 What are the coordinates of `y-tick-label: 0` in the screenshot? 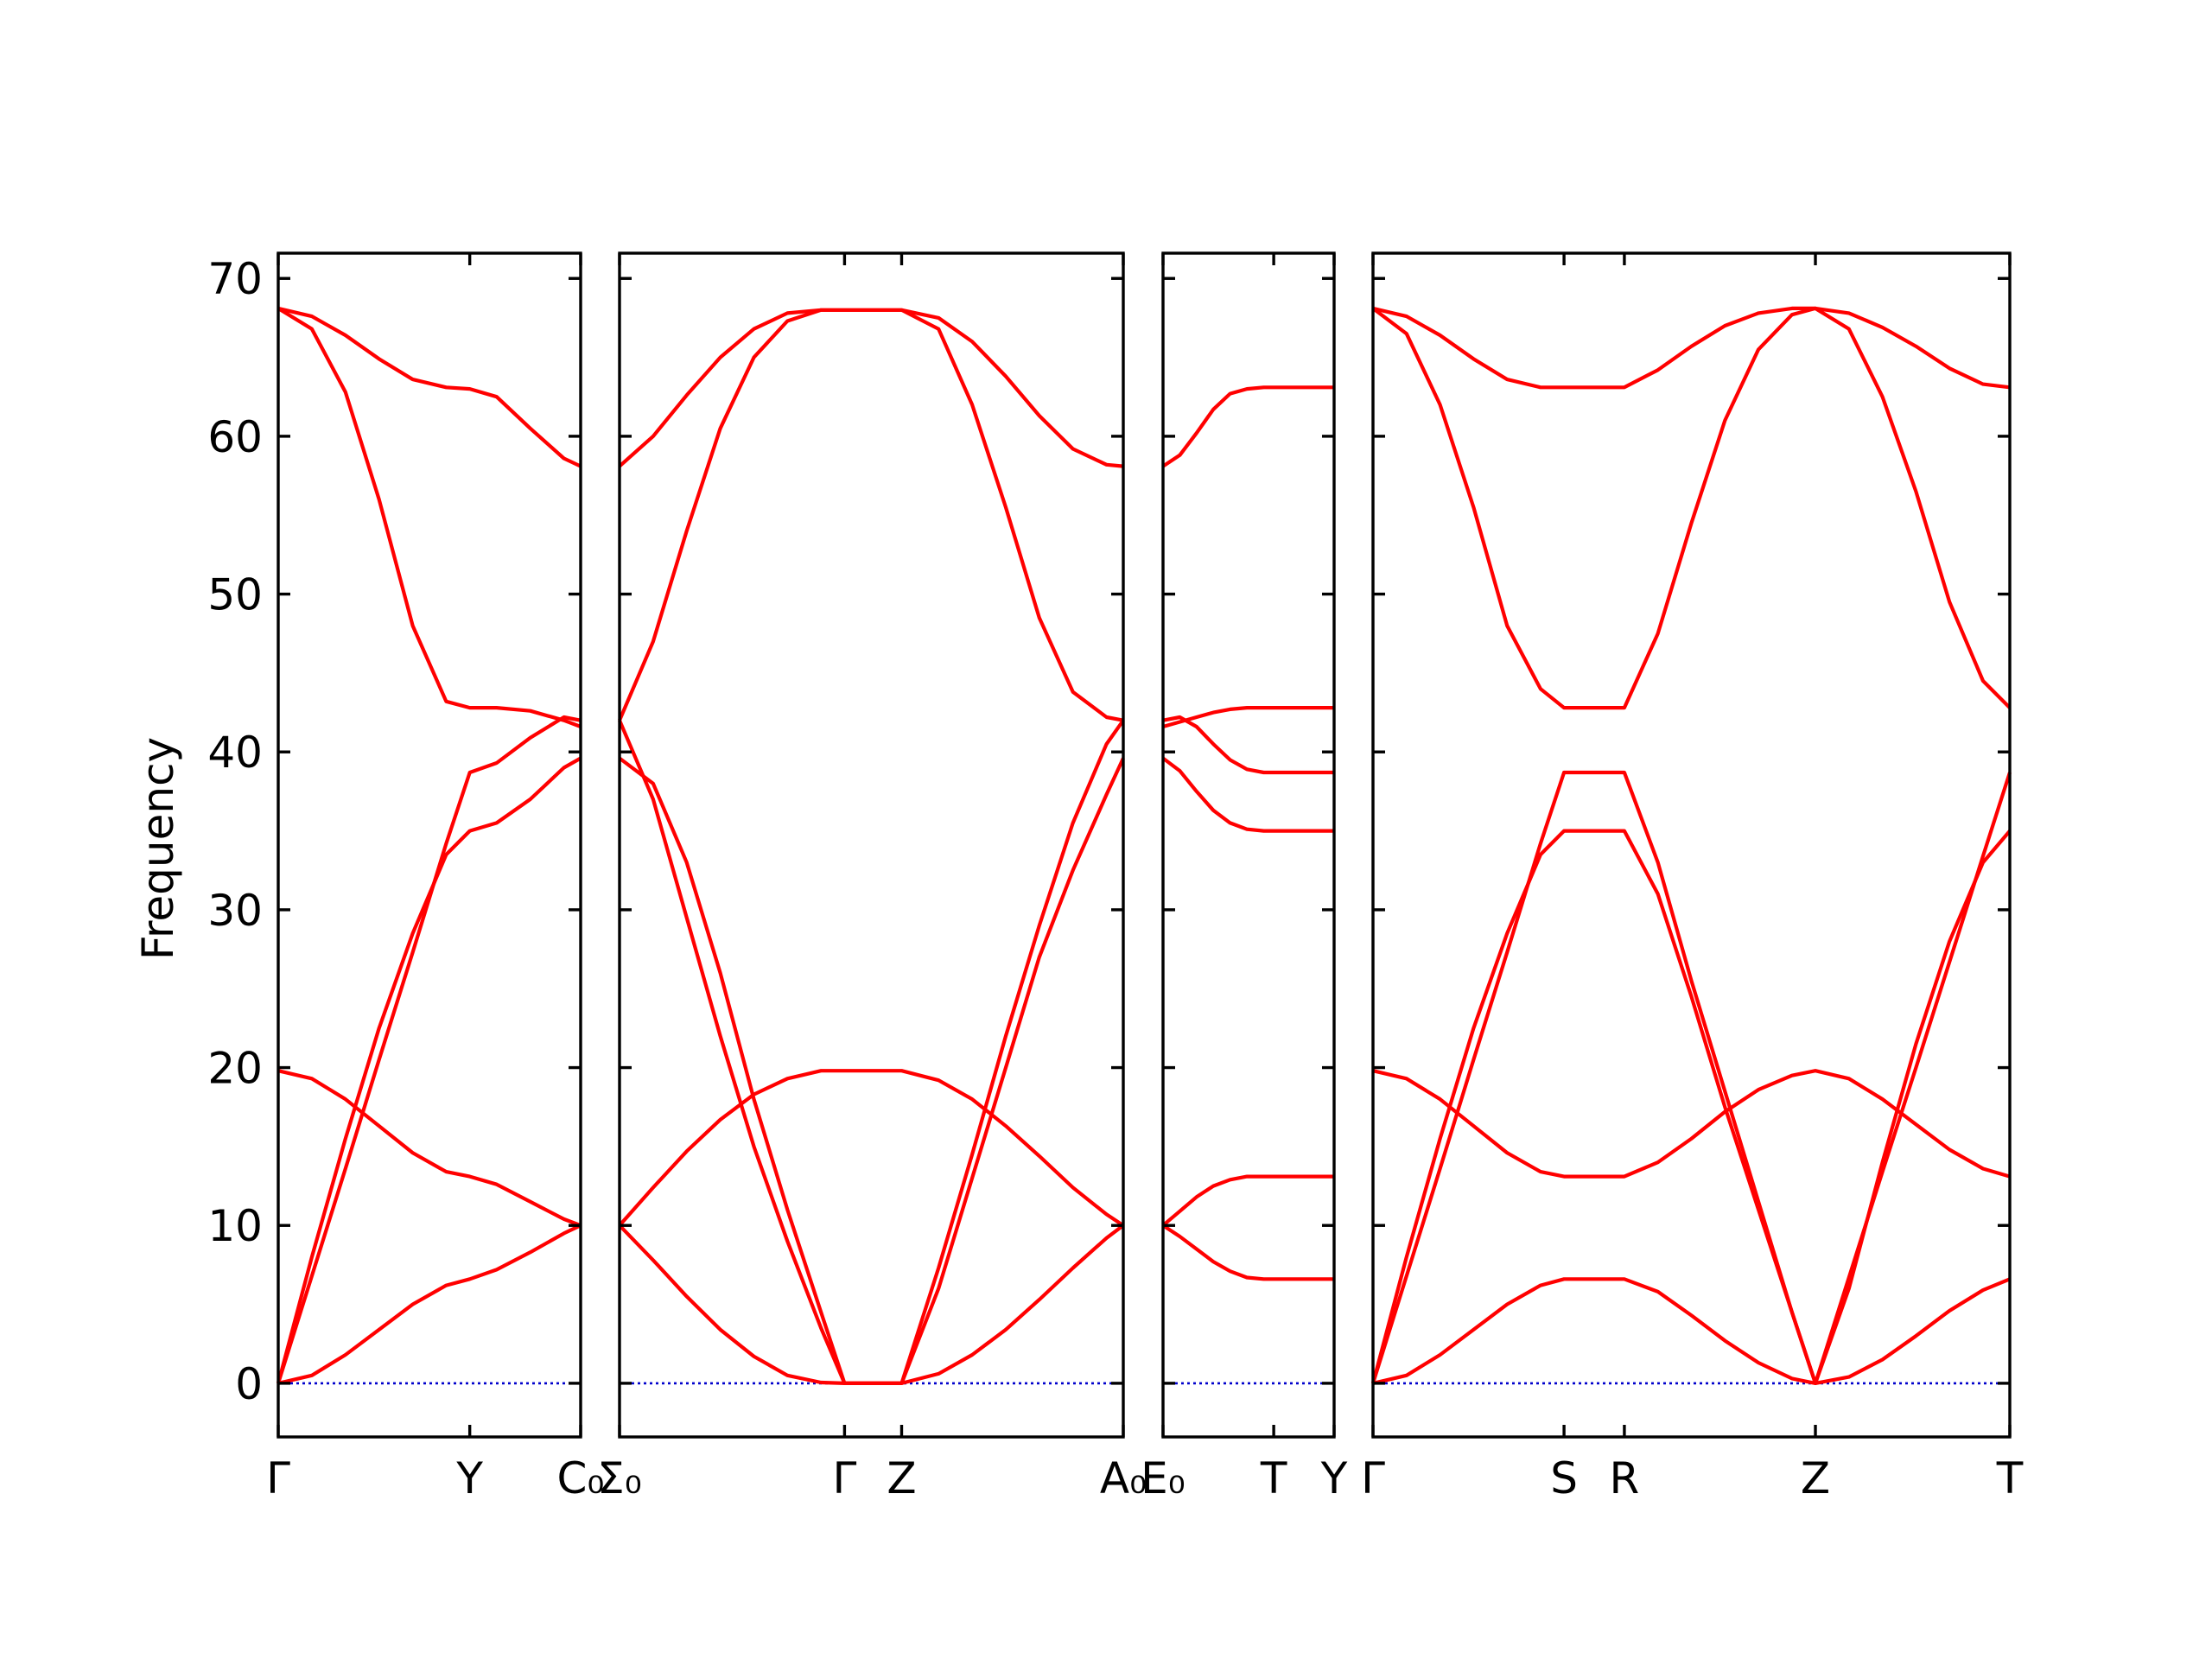 It's located at (249, 1384).